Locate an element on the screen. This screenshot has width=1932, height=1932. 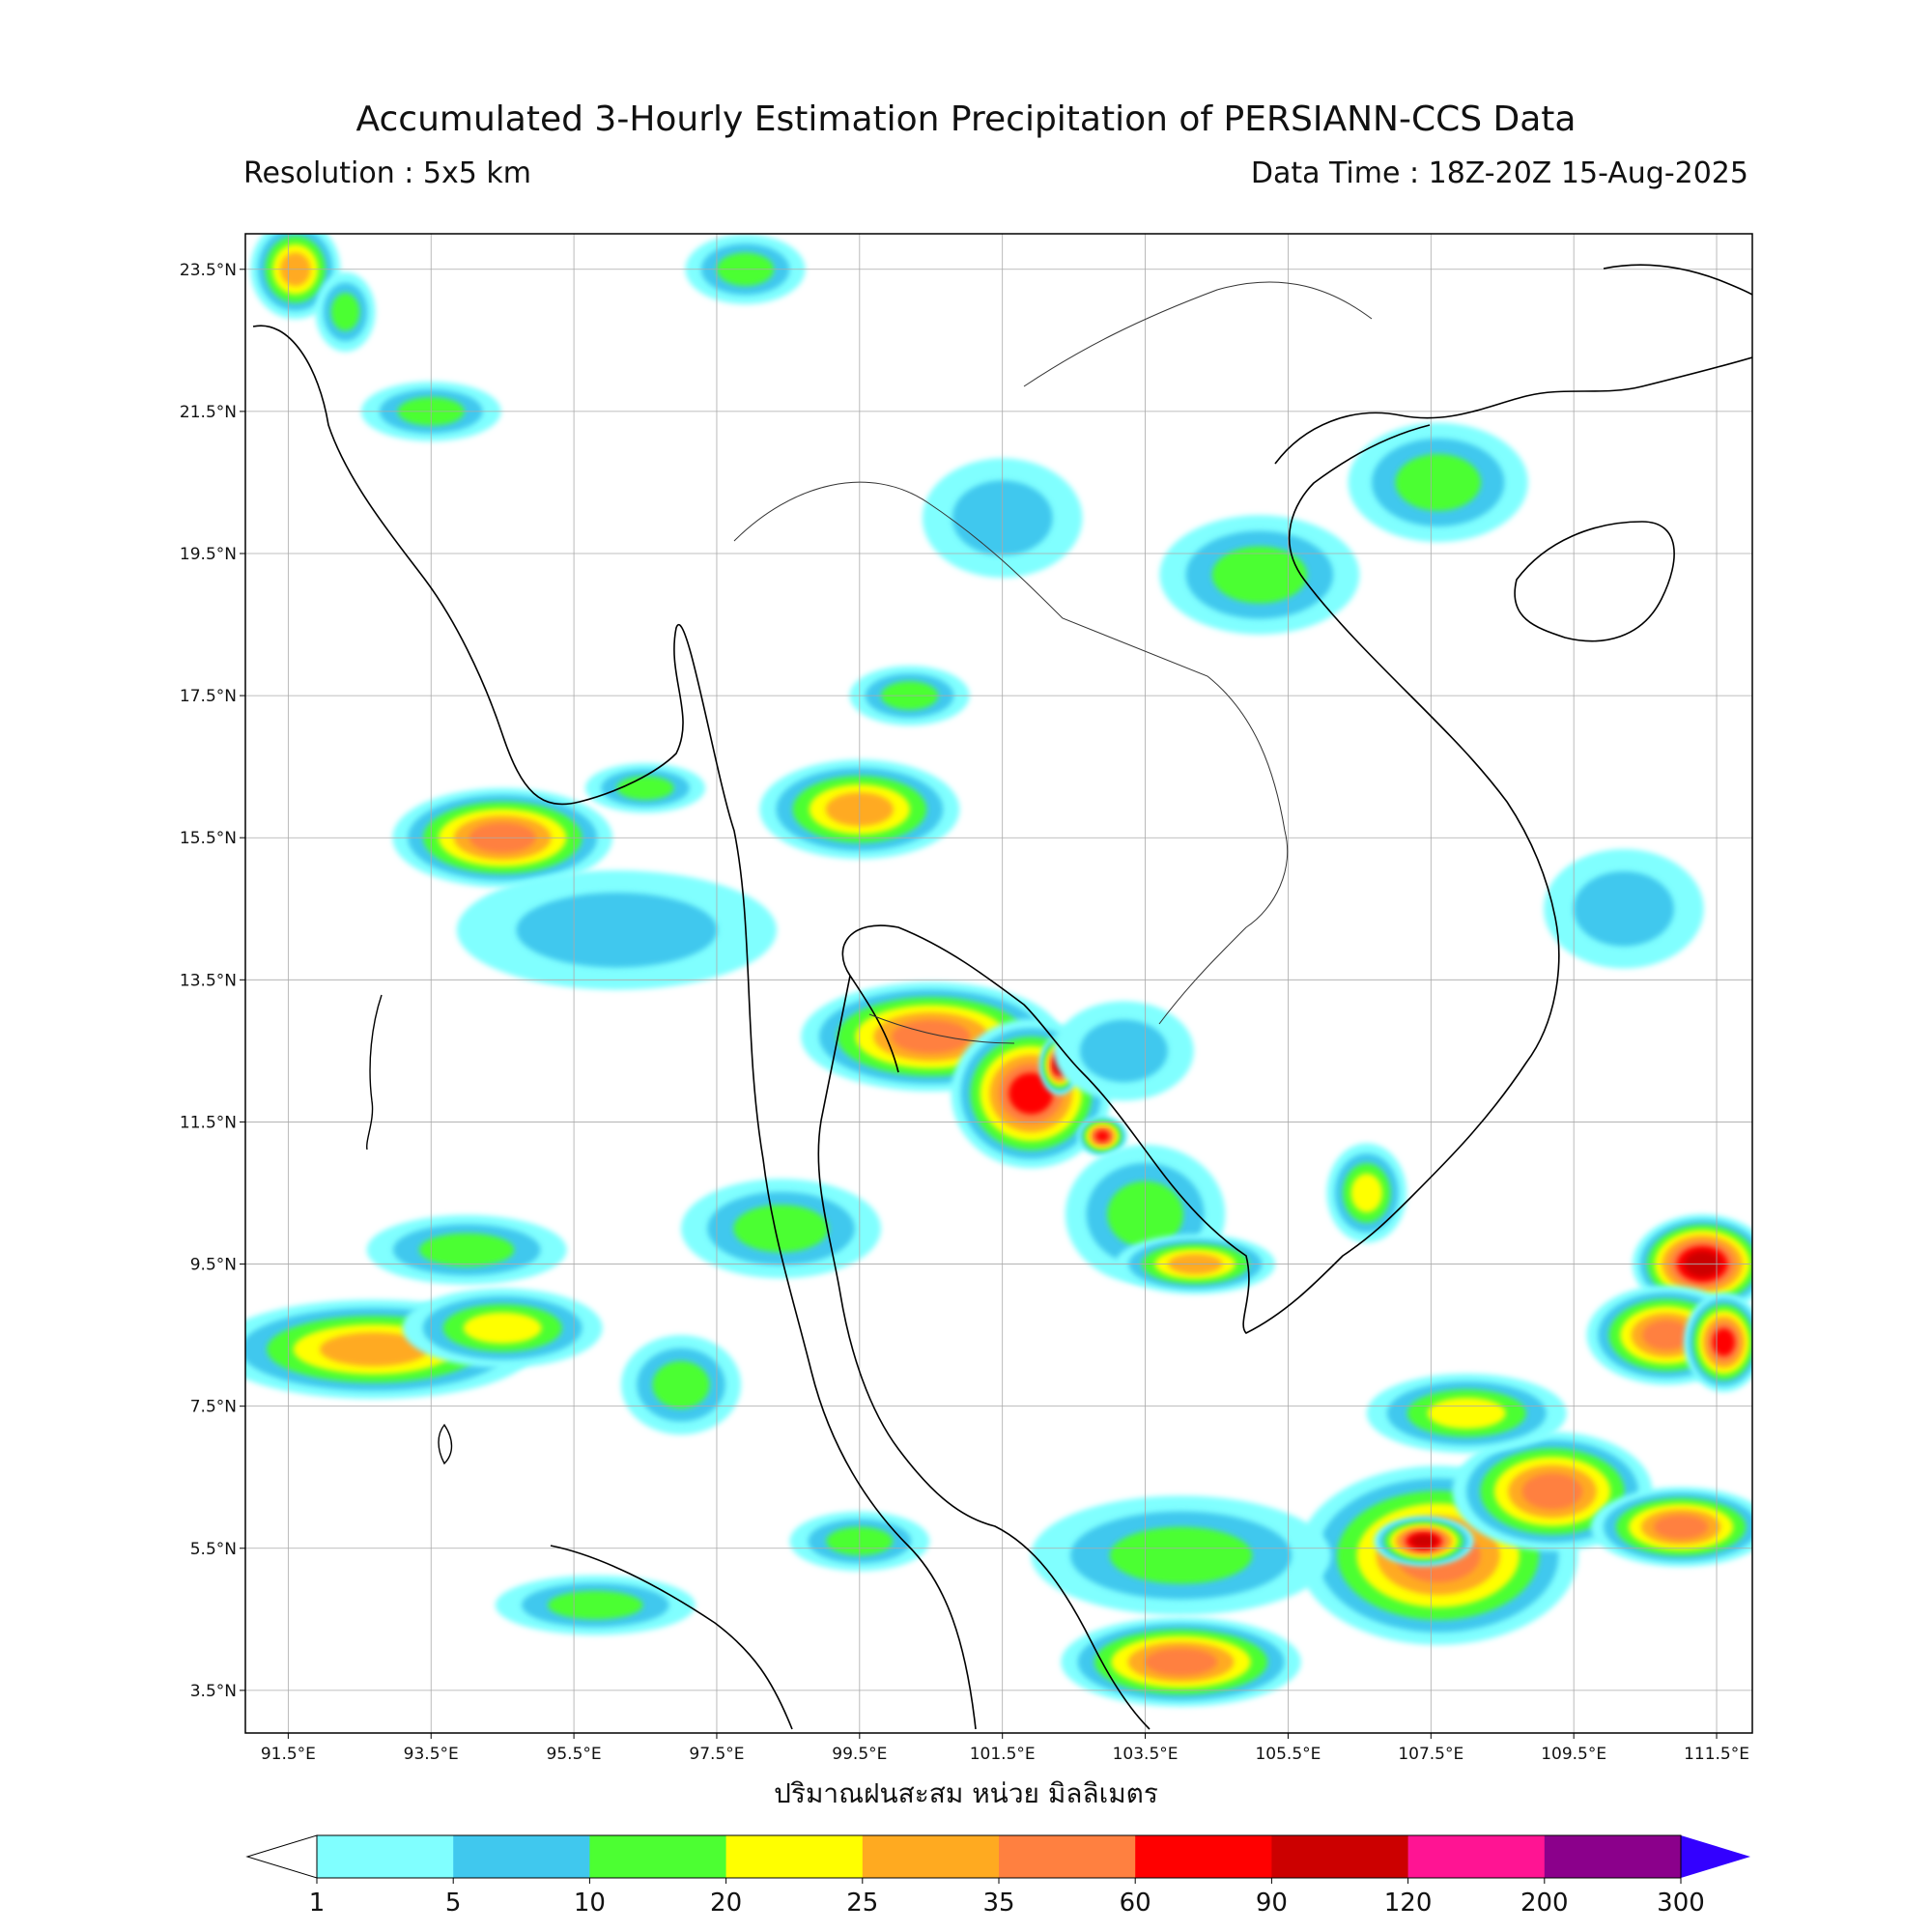
lon-tick-label: 103.5°E is located at coordinates (1146, 1754).